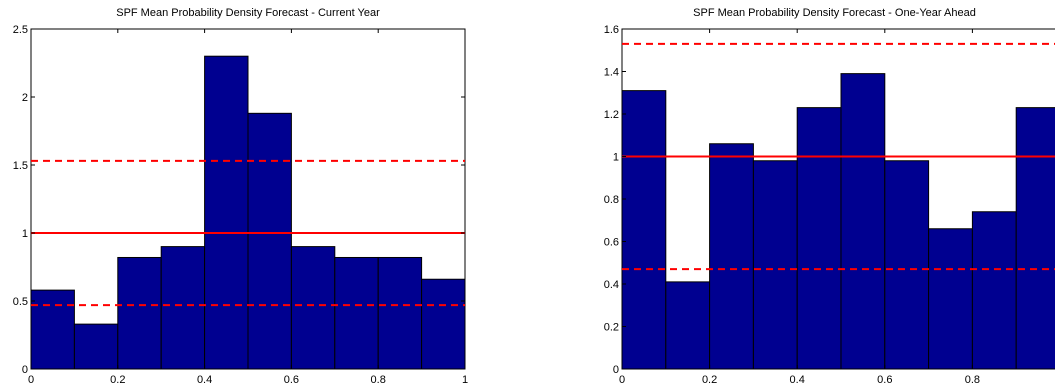  What do you see at coordinates (611, 328) in the screenshot?
I see `y-tick-label: 0.2` at bounding box center [611, 328].